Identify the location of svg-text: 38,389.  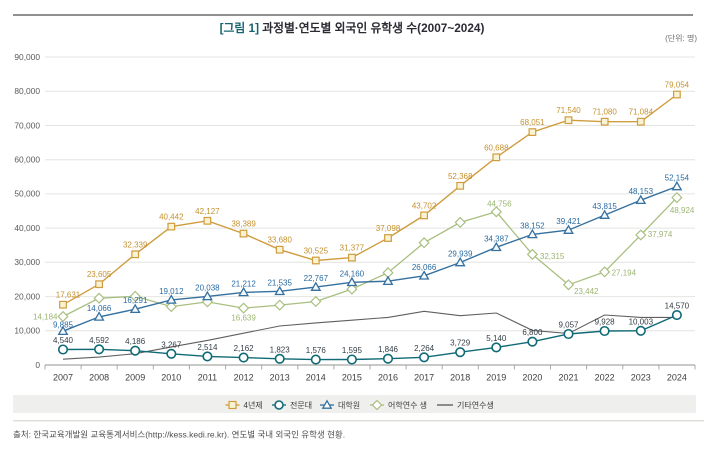
(243, 224).